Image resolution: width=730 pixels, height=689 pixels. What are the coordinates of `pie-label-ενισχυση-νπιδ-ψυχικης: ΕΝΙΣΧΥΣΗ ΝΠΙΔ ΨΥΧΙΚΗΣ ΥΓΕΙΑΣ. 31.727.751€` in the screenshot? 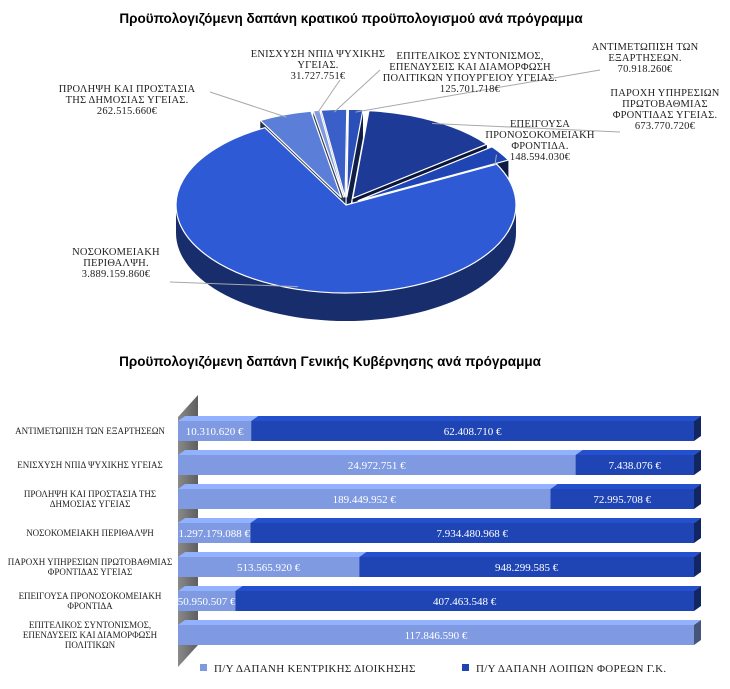 It's located at (318, 65).